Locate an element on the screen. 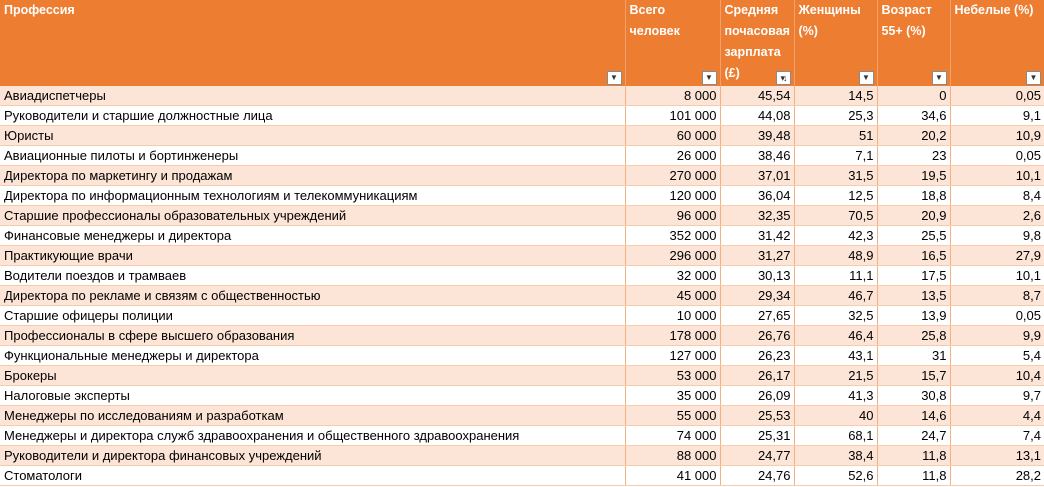 Image resolution: width=1044 pixels, height=487 pixels. cell-non-white: 13,1 is located at coordinates (997, 455).